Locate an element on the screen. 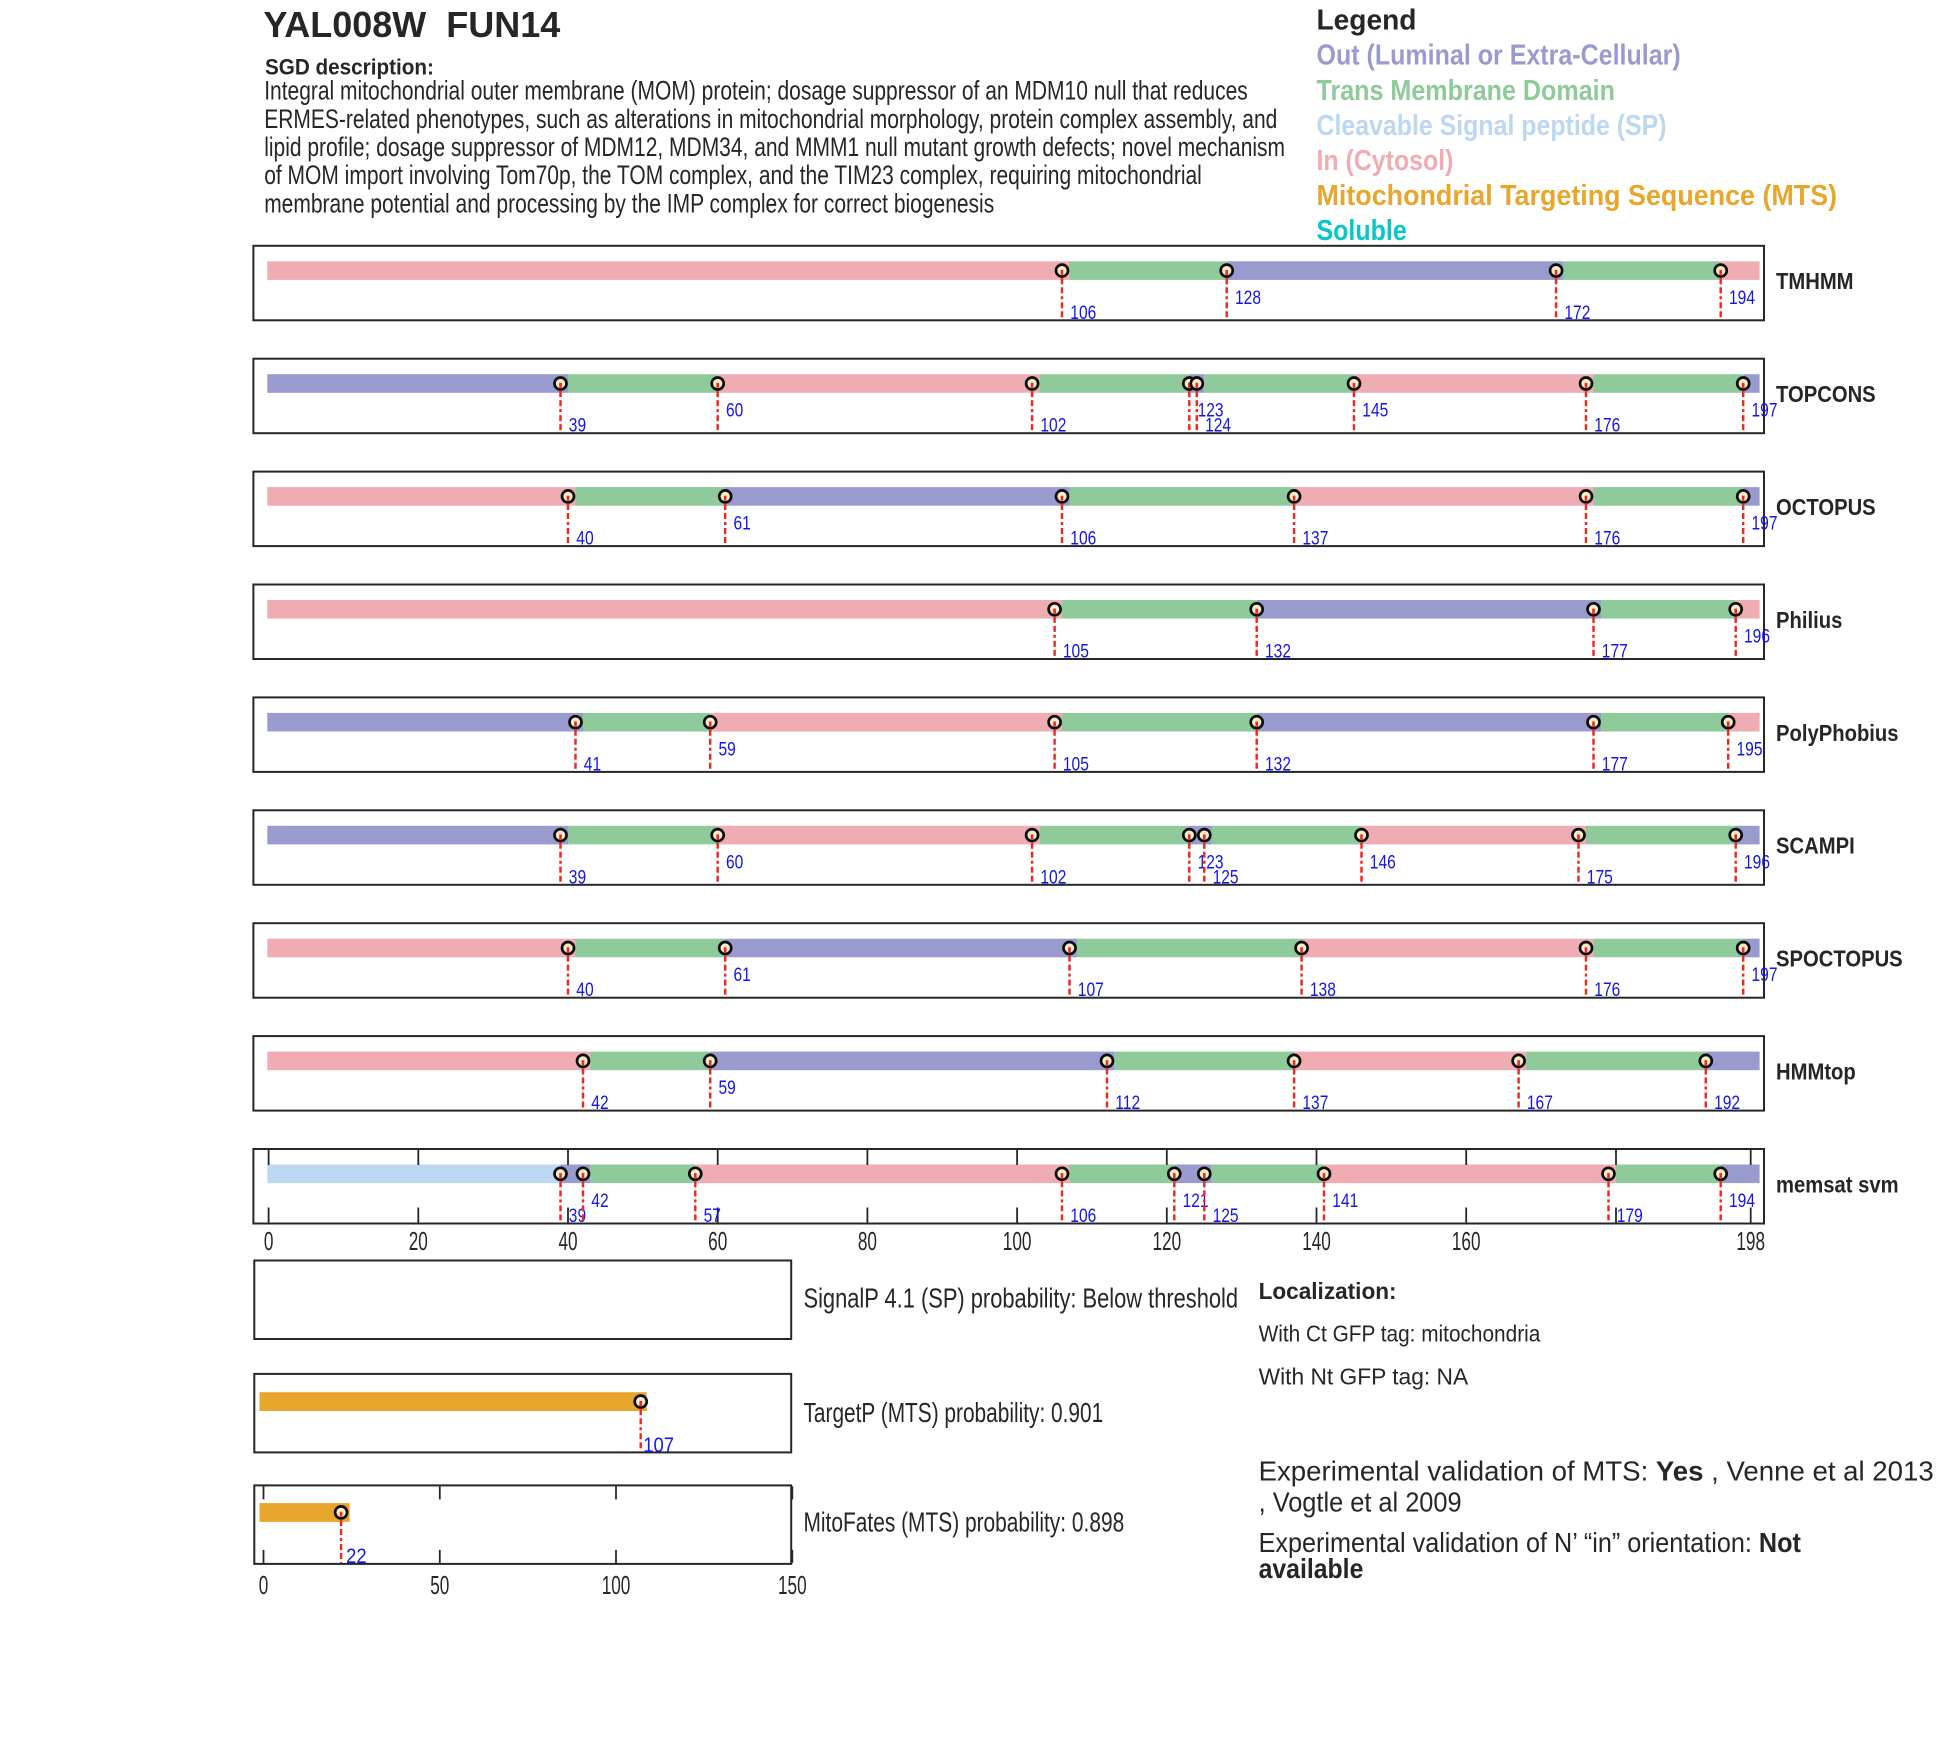  svg-text: 145 is located at coordinates (1375, 410).